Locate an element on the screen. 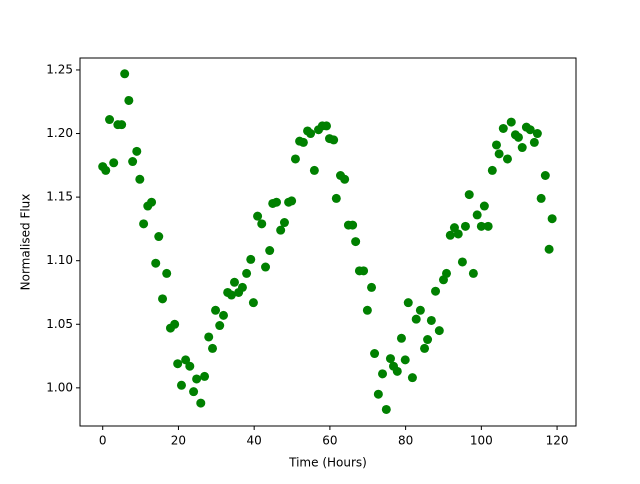 The width and height of the screenshot is (640, 484). x-tick-label: 60 is located at coordinates (329, 441).